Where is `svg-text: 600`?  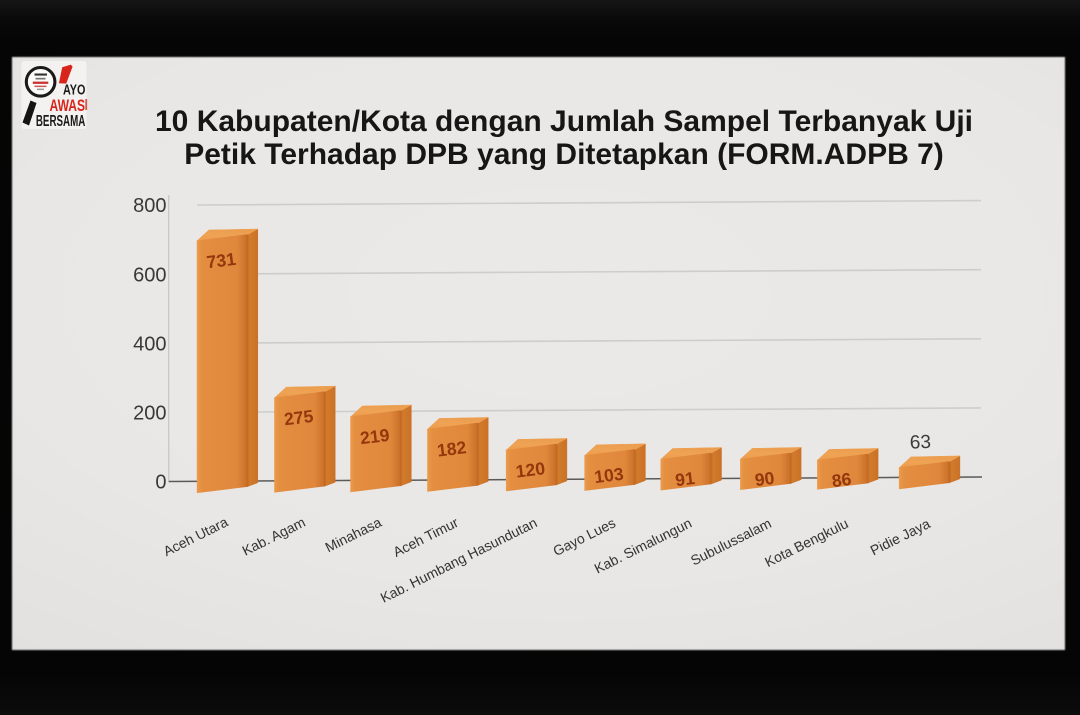
svg-text: 600 is located at coordinates (149, 275).